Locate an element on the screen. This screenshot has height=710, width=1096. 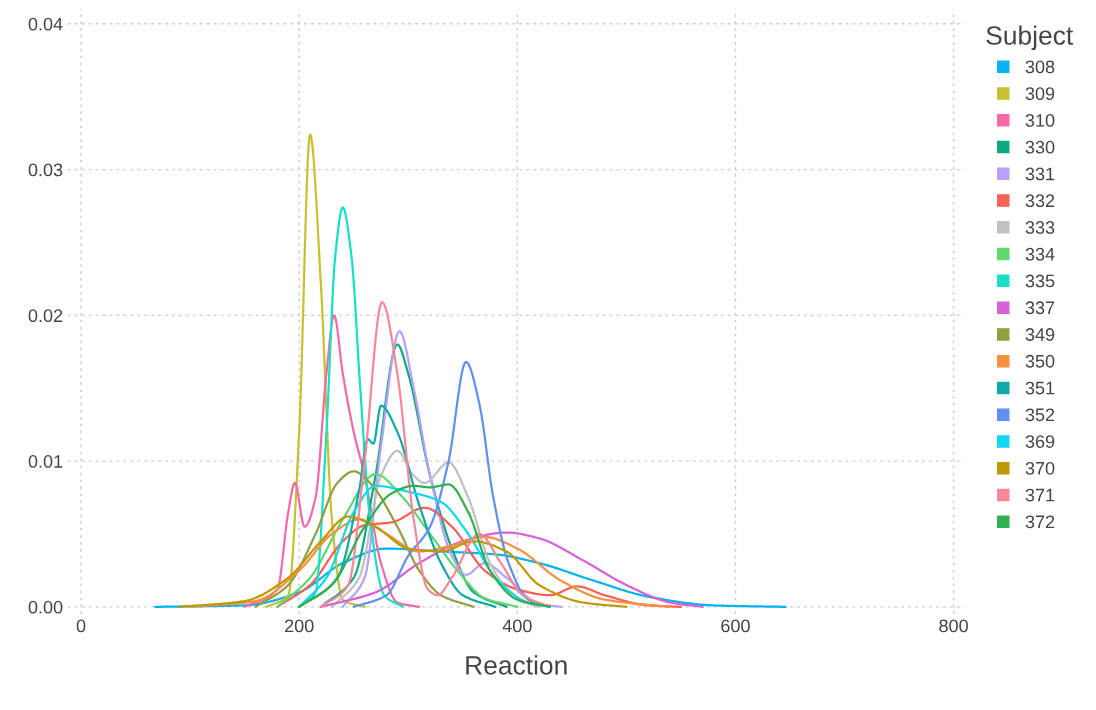
legend-label: 334 is located at coordinates (1040, 254).